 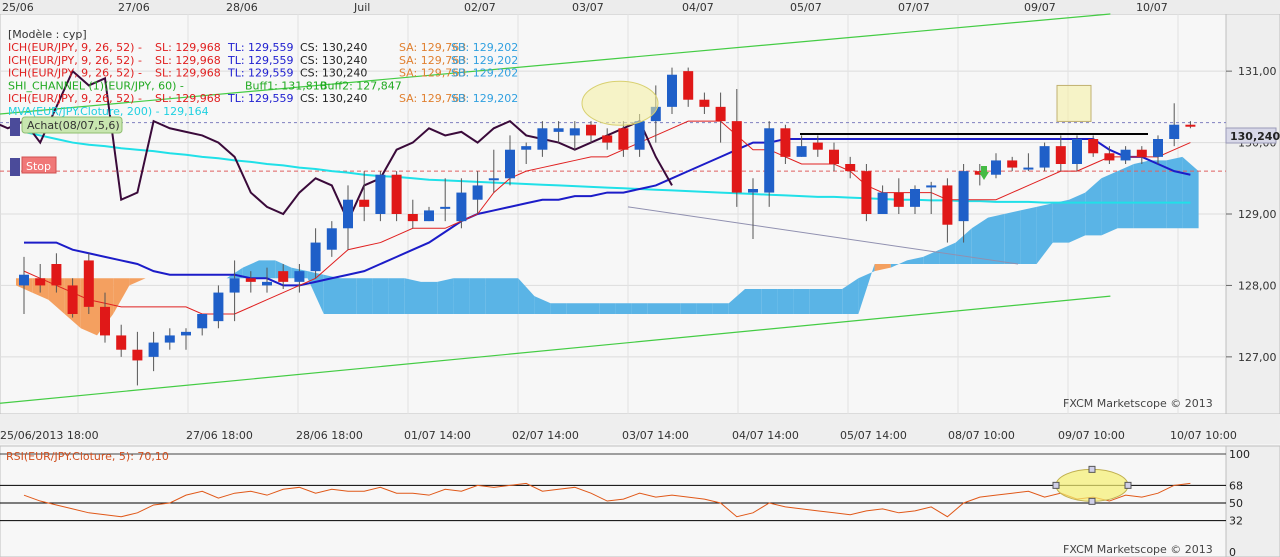 I want to click on rsi-watermark: FXCM Marketscope © 2013, so click(x=1138, y=549).